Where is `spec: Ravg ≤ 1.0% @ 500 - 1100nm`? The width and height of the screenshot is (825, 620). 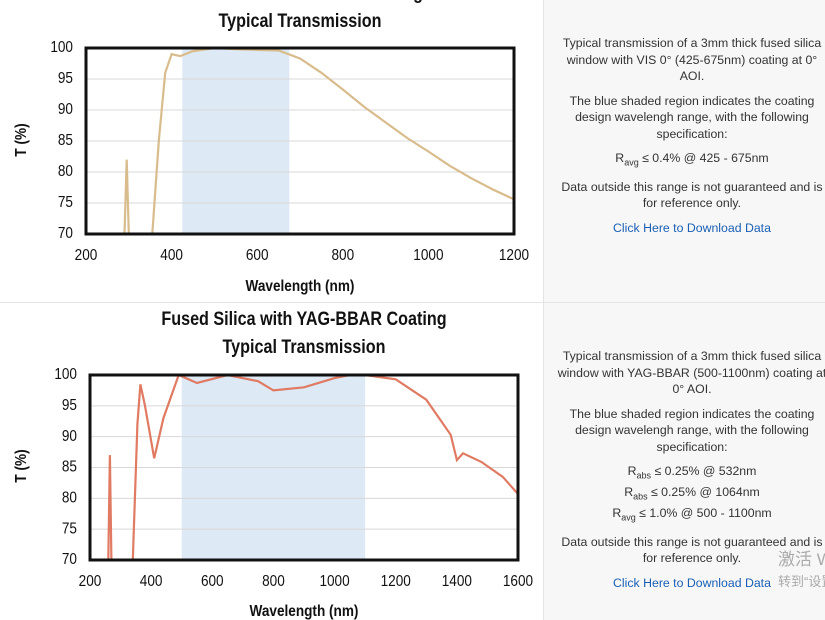 spec: Ravg ≤ 1.0% @ 500 - 1100nm is located at coordinates (689, 515).